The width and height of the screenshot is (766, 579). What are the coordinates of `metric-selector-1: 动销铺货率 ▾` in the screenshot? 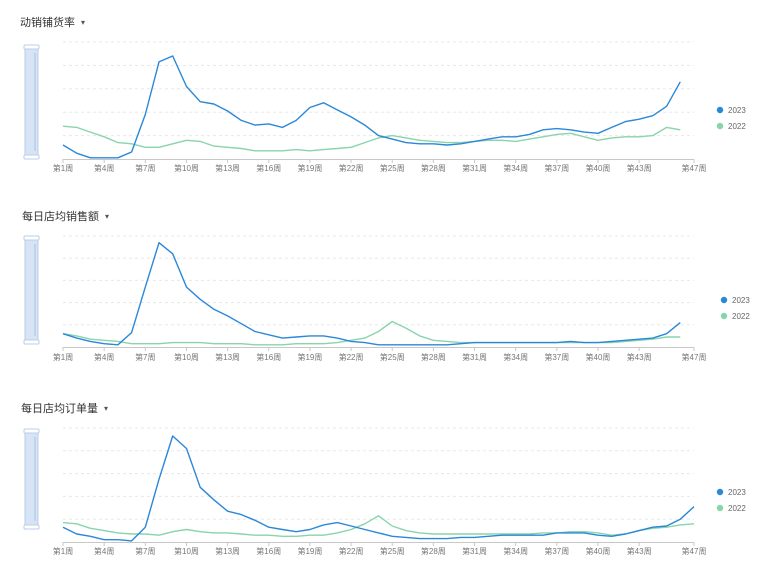 It's located at (52, 22).